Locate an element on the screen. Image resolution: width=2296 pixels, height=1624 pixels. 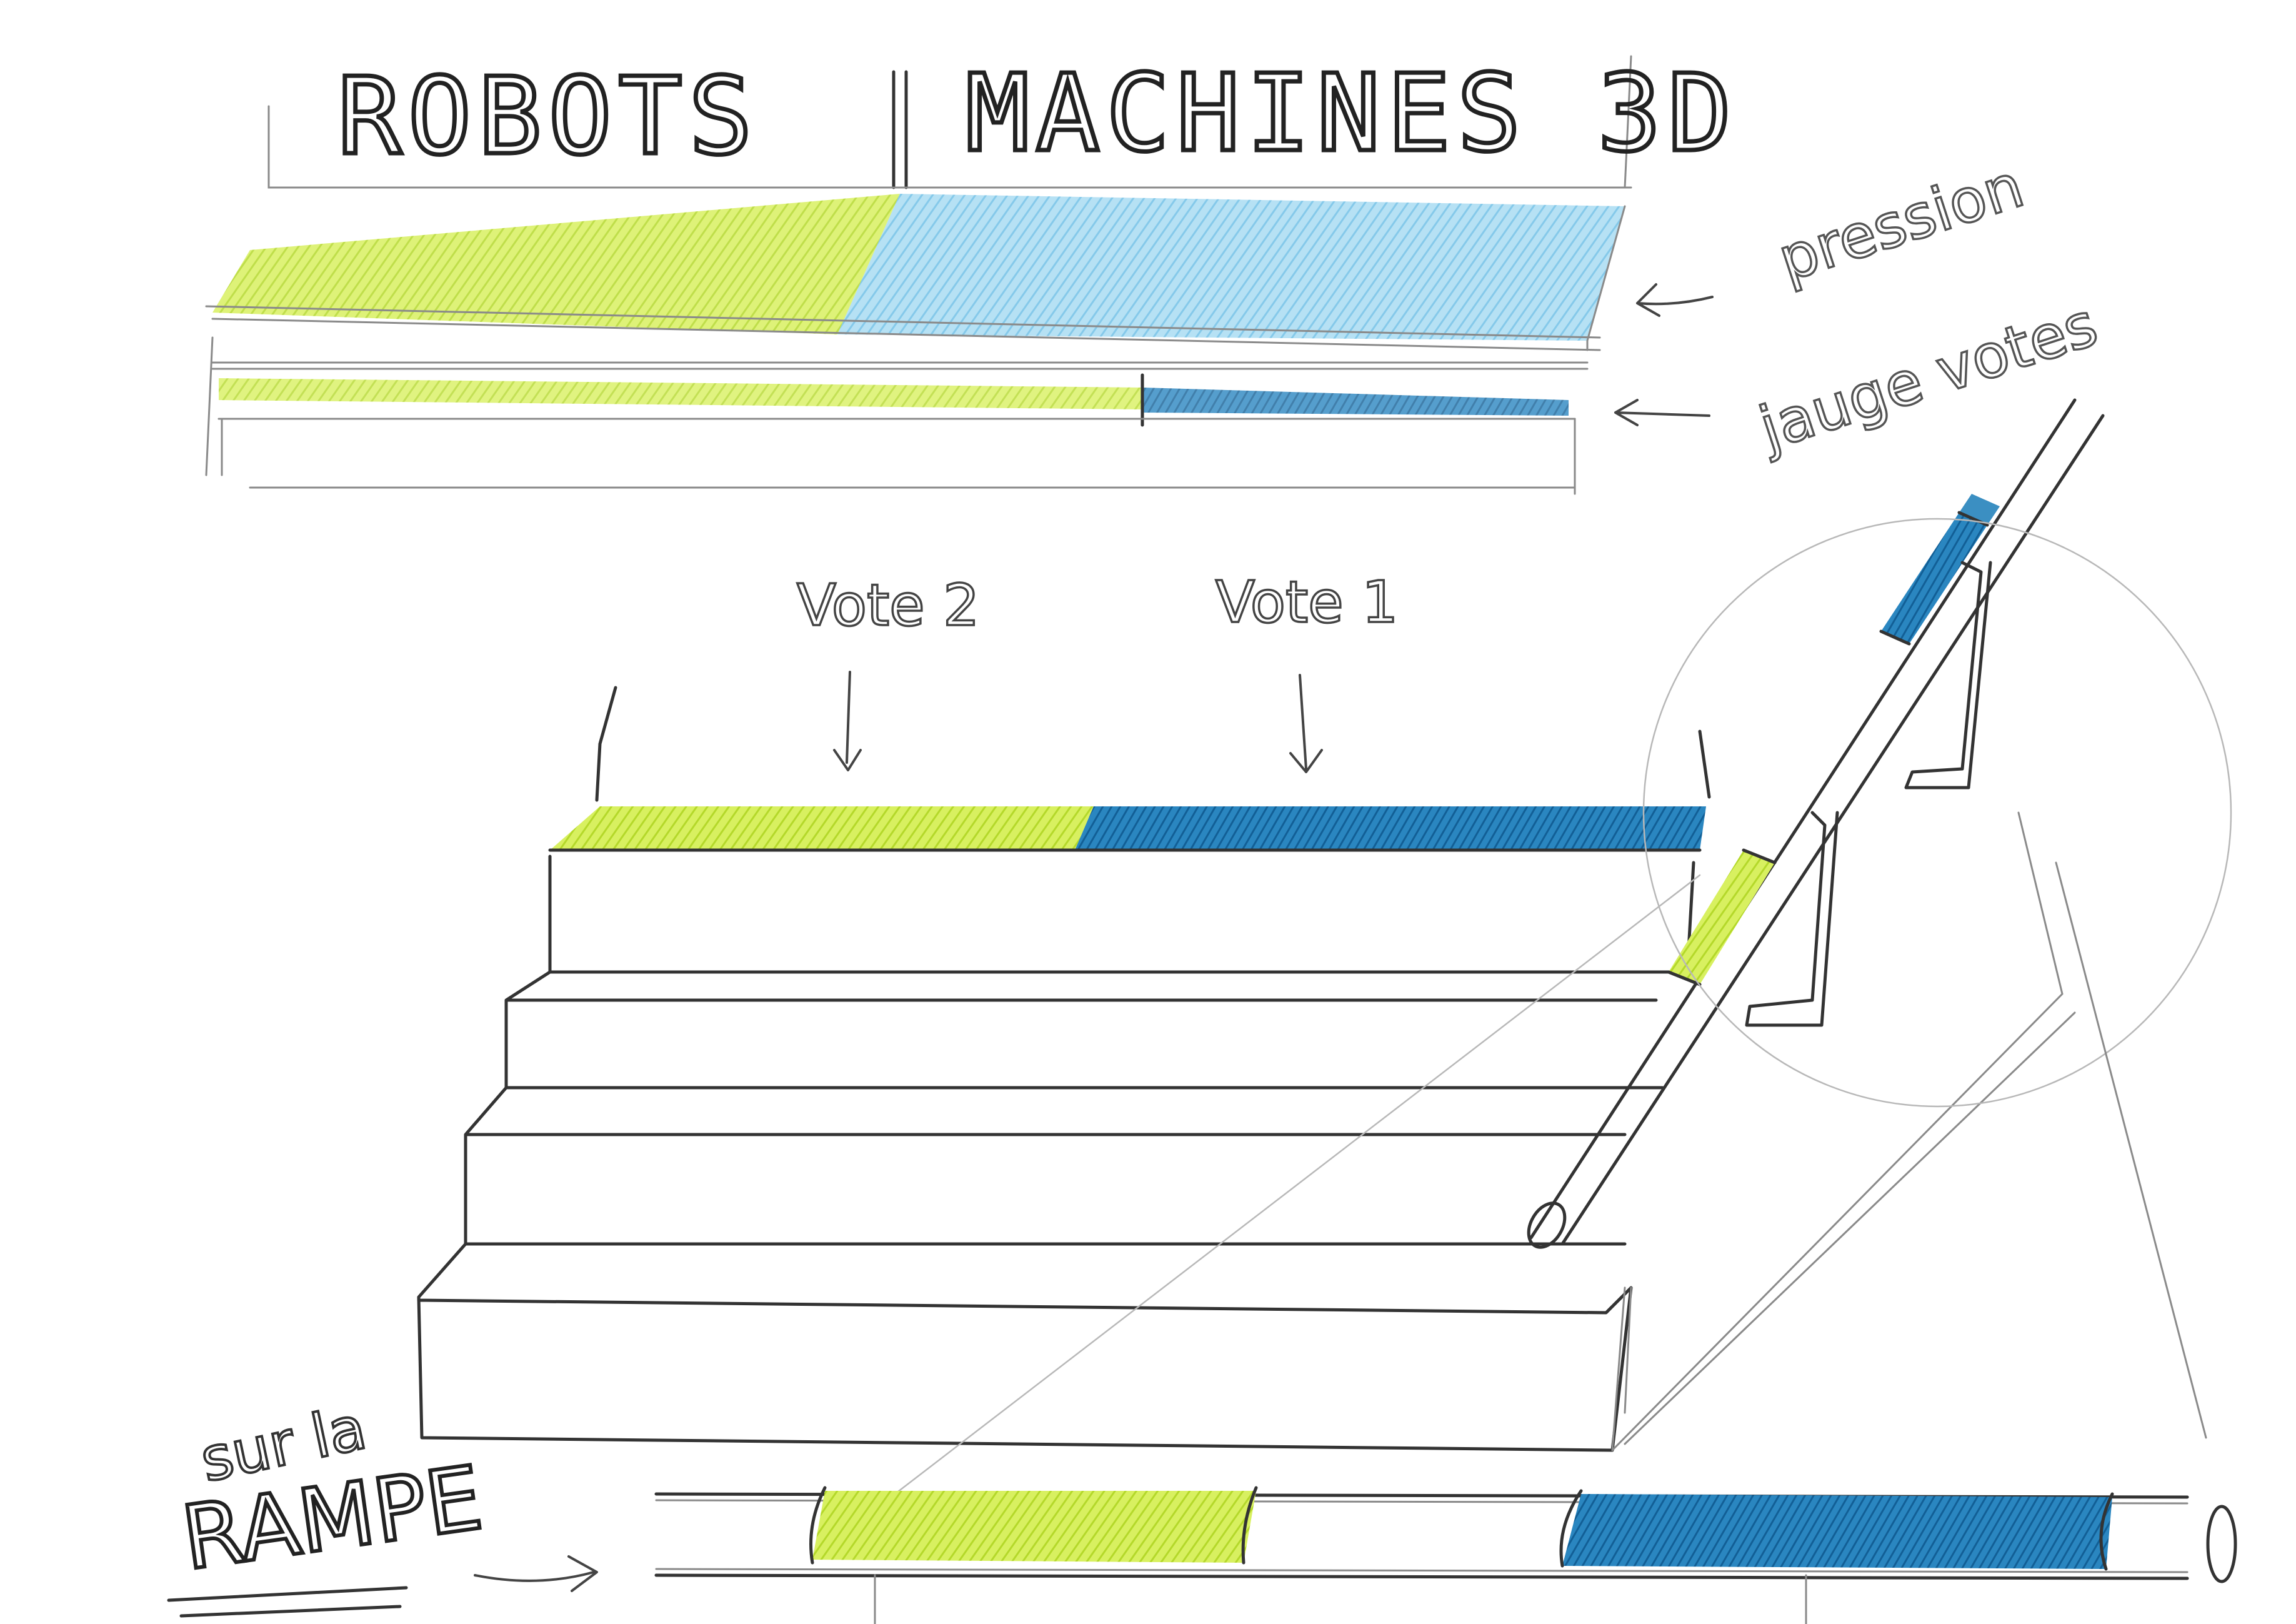
rail-detail-green is located at coordinates (1034, 1527).